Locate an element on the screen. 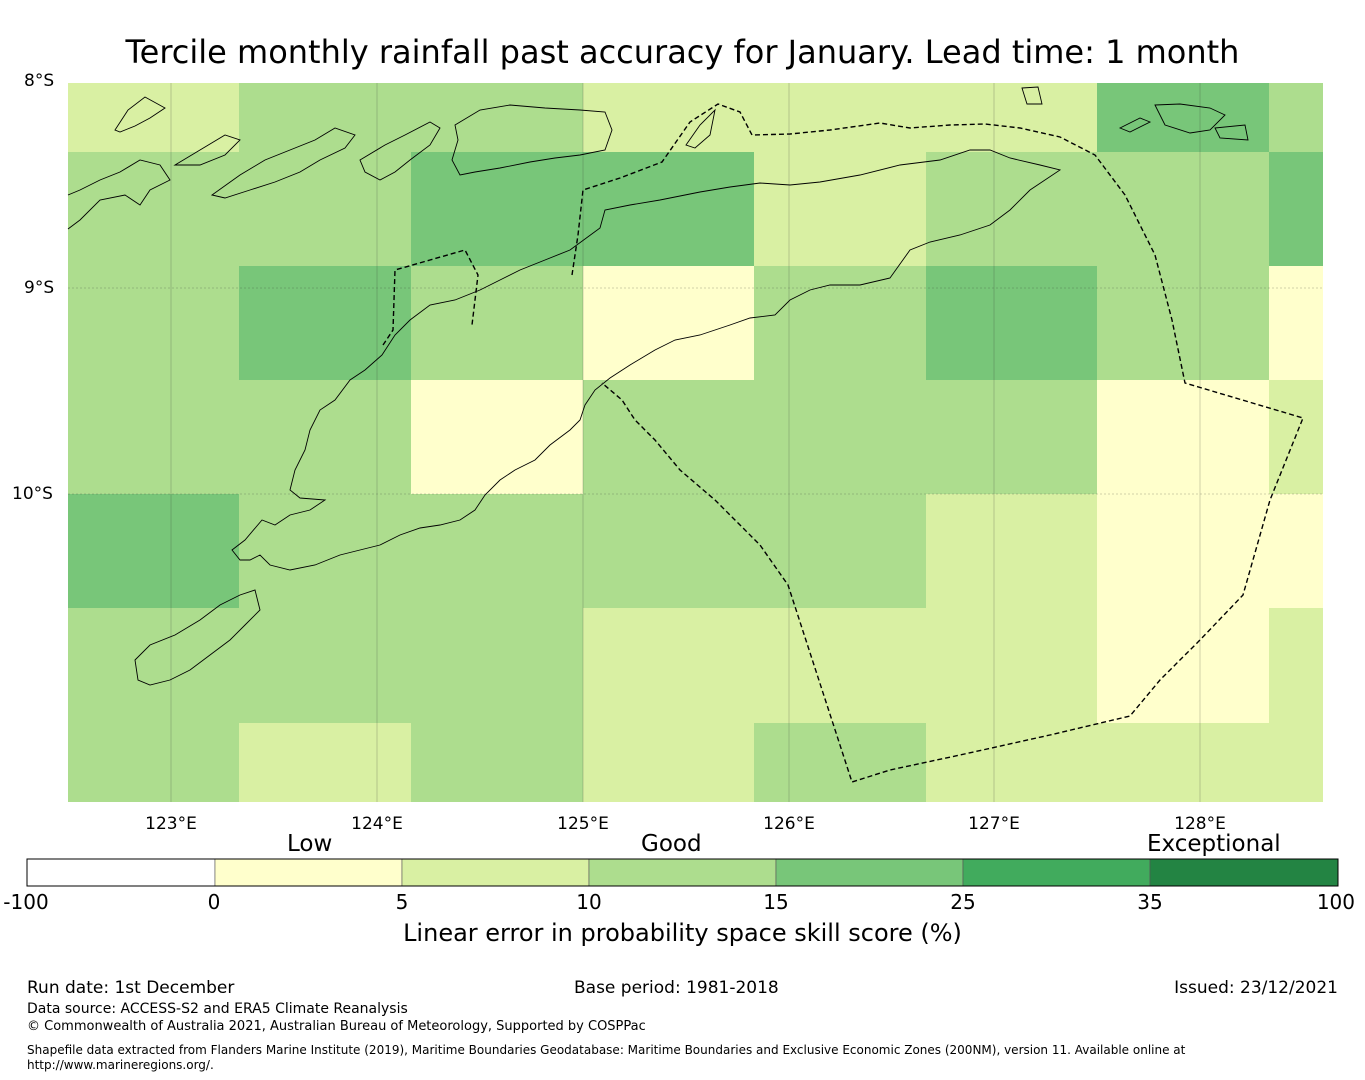 The width and height of the screenshot is (1365, 1080). colorbar-frame is located at coordinates (682, 872).